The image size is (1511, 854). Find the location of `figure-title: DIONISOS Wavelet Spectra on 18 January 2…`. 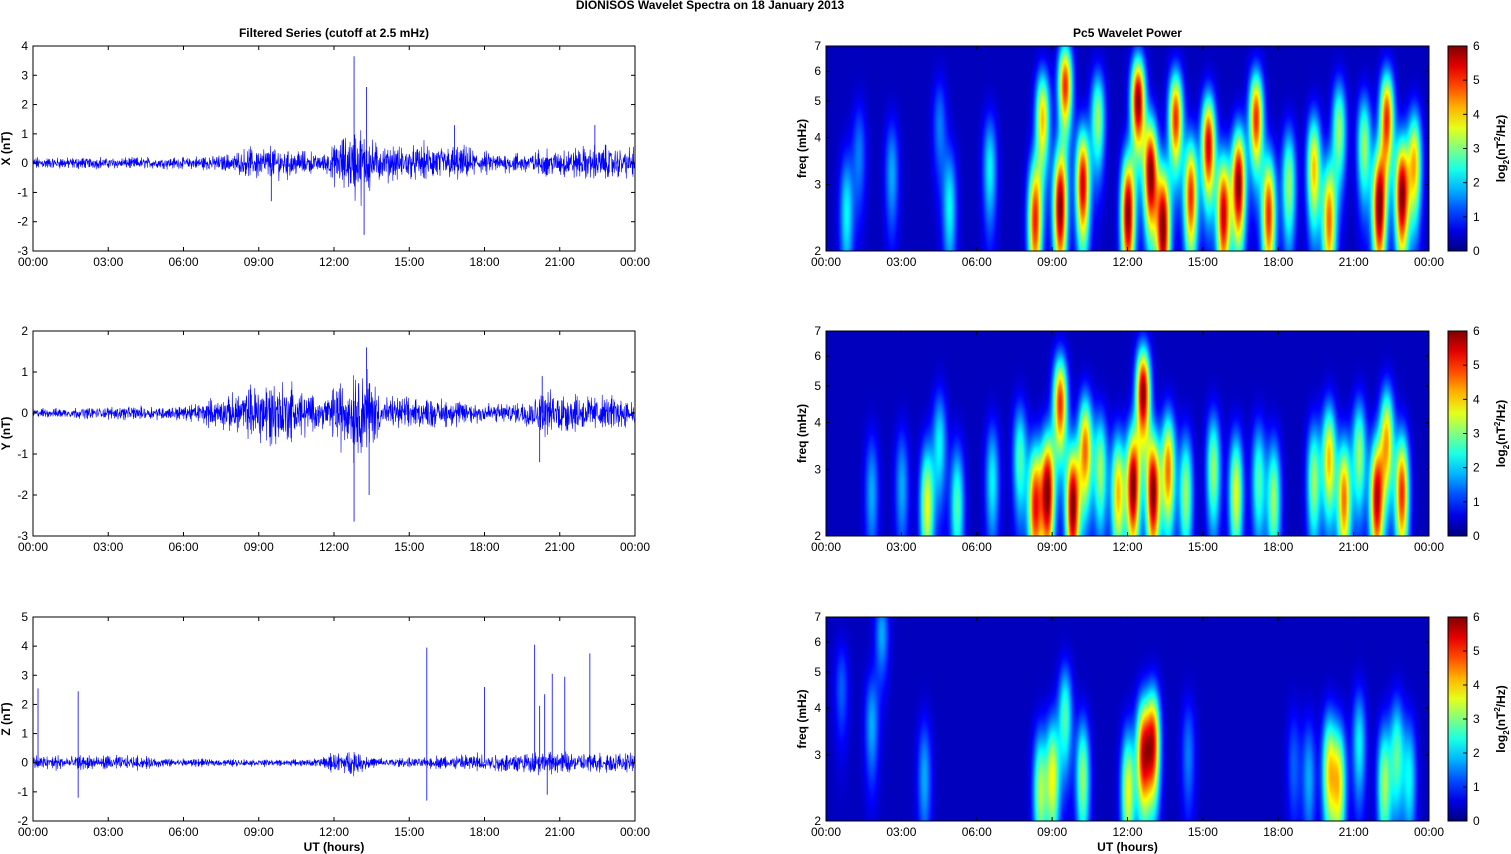

figure-title: DIONISOS Wavelet Spectra on 18 January 2… is located at coordinates (710, 6).